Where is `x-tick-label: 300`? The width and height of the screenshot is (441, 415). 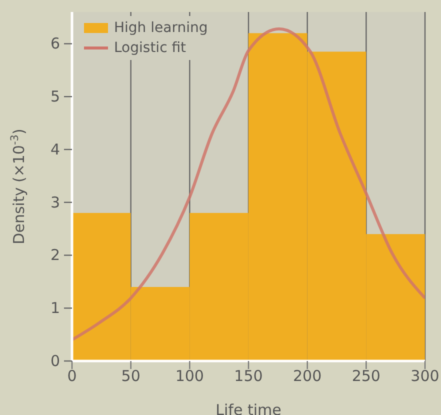 x-tick-label: 300 is located at coordinates (425, 376).